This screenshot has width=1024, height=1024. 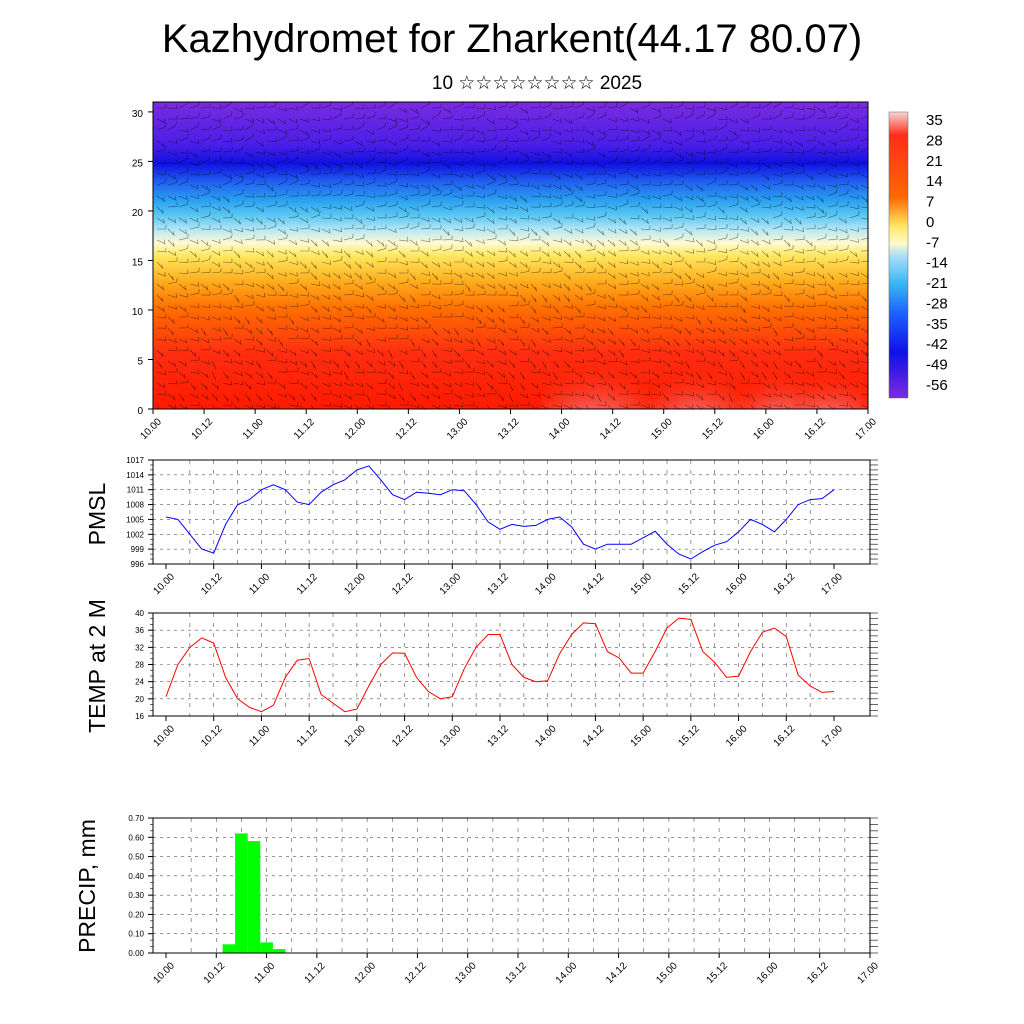 What do you see at coordinates (203, 429) in the screenshot?
I see `heatmap-x-tick-label: 10.12` at bounding box center [203, 429].